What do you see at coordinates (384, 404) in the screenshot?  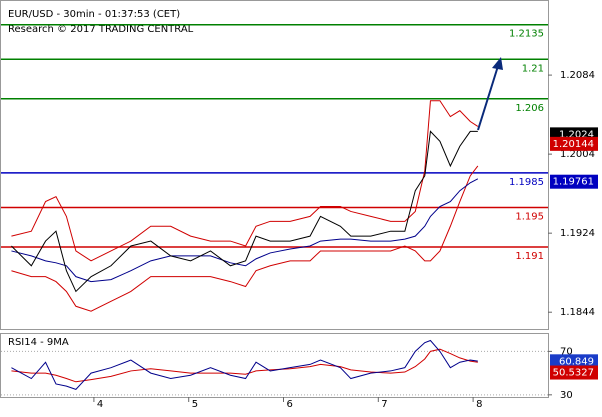 I see `x-tick-label: 7` at bounding box center [384, 404].